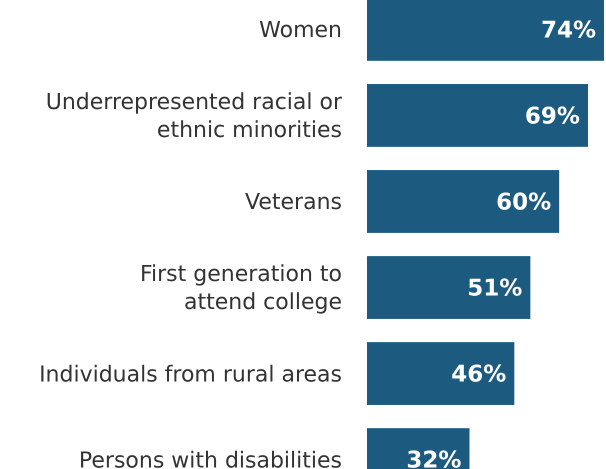  What do you see at coordinates (494, 289) in the screenshot?
I see `data-label: 51%` at bounding box center [494, 289].